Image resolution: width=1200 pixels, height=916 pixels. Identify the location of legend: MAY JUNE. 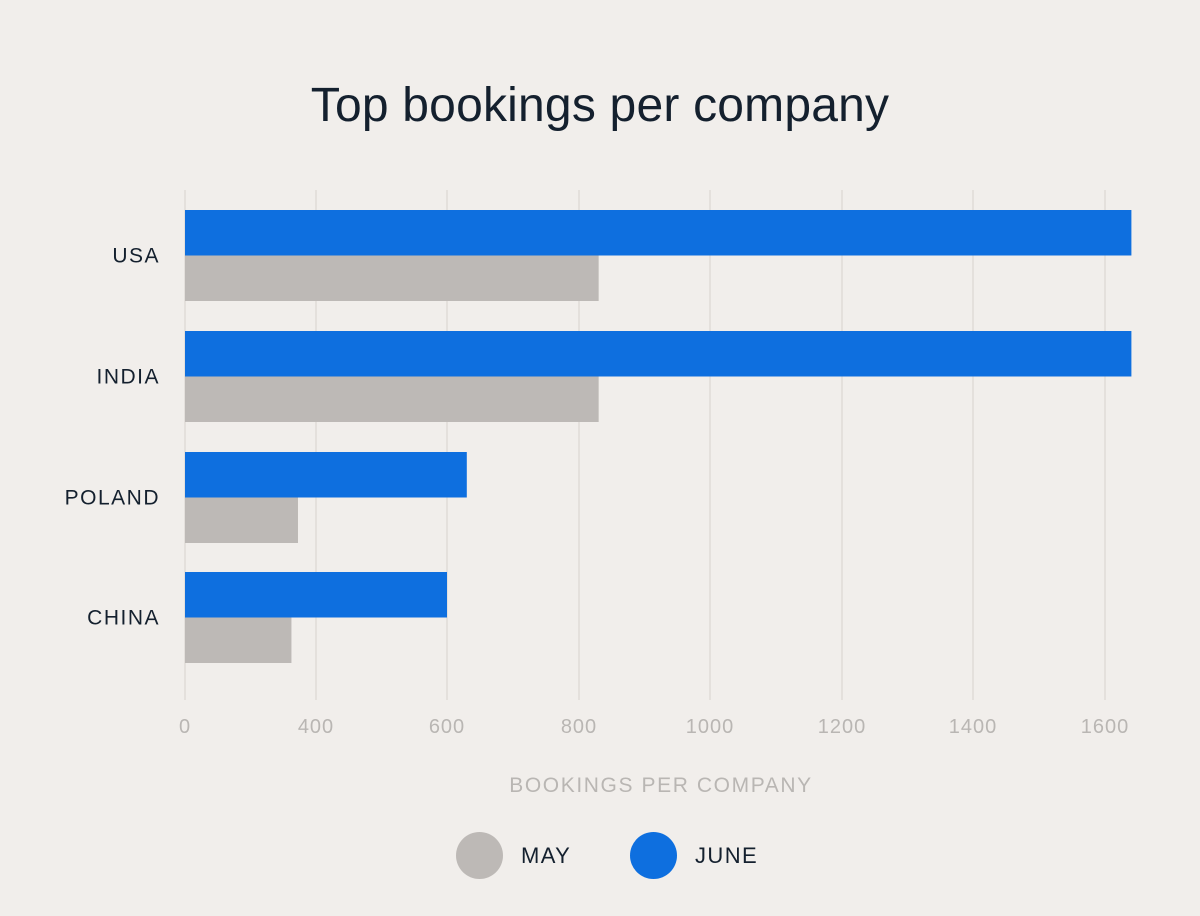
(600, 856).